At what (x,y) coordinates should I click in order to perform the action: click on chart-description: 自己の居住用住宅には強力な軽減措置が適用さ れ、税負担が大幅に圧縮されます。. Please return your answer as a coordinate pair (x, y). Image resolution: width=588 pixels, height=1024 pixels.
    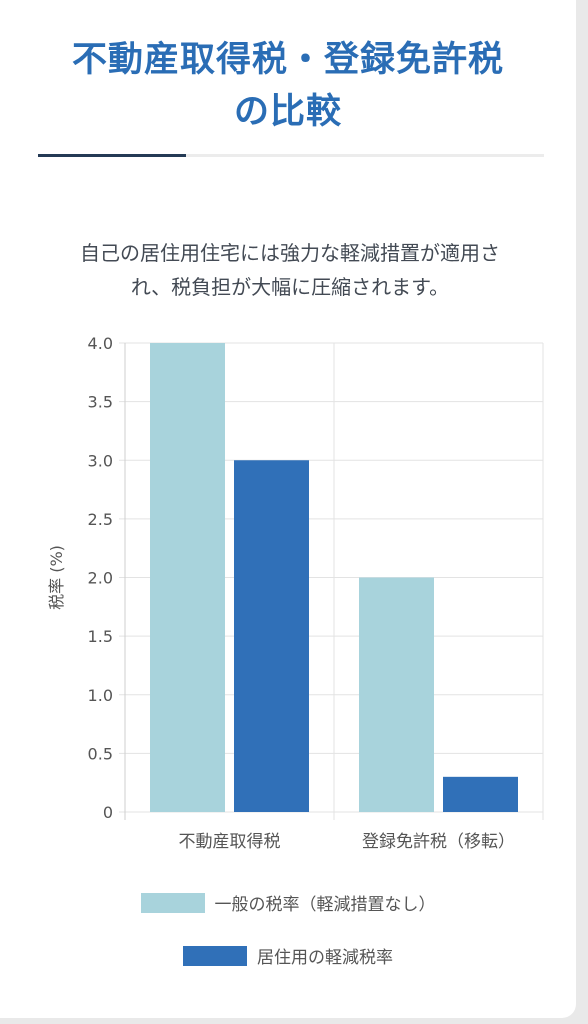
    Looking at the image, I should click on (290, 270).